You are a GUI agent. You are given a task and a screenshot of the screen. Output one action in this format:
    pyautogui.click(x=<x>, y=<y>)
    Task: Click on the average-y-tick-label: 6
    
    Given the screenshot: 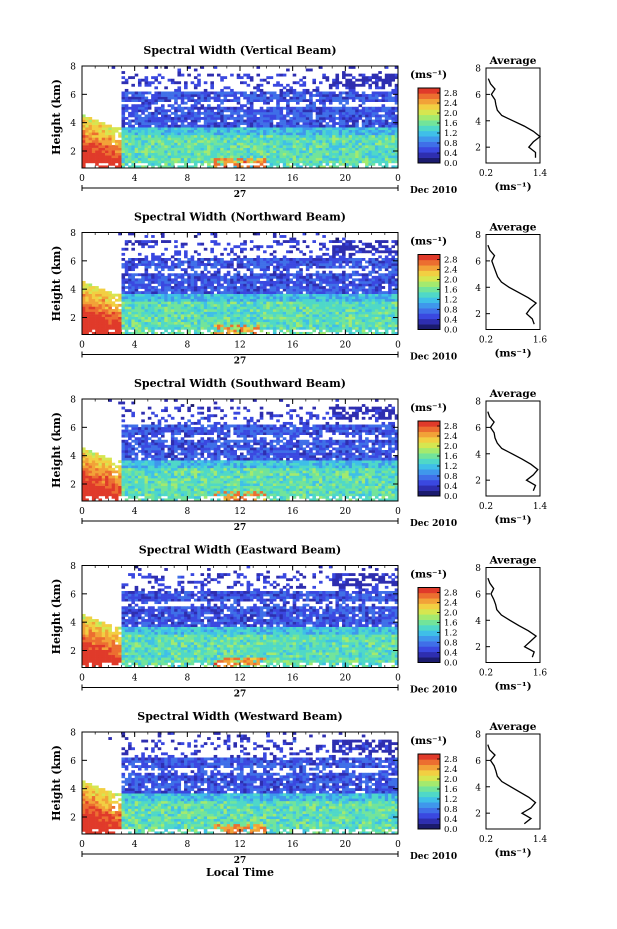 What is the action you would take?
    pyautogui.click(x=478, y=429)
    